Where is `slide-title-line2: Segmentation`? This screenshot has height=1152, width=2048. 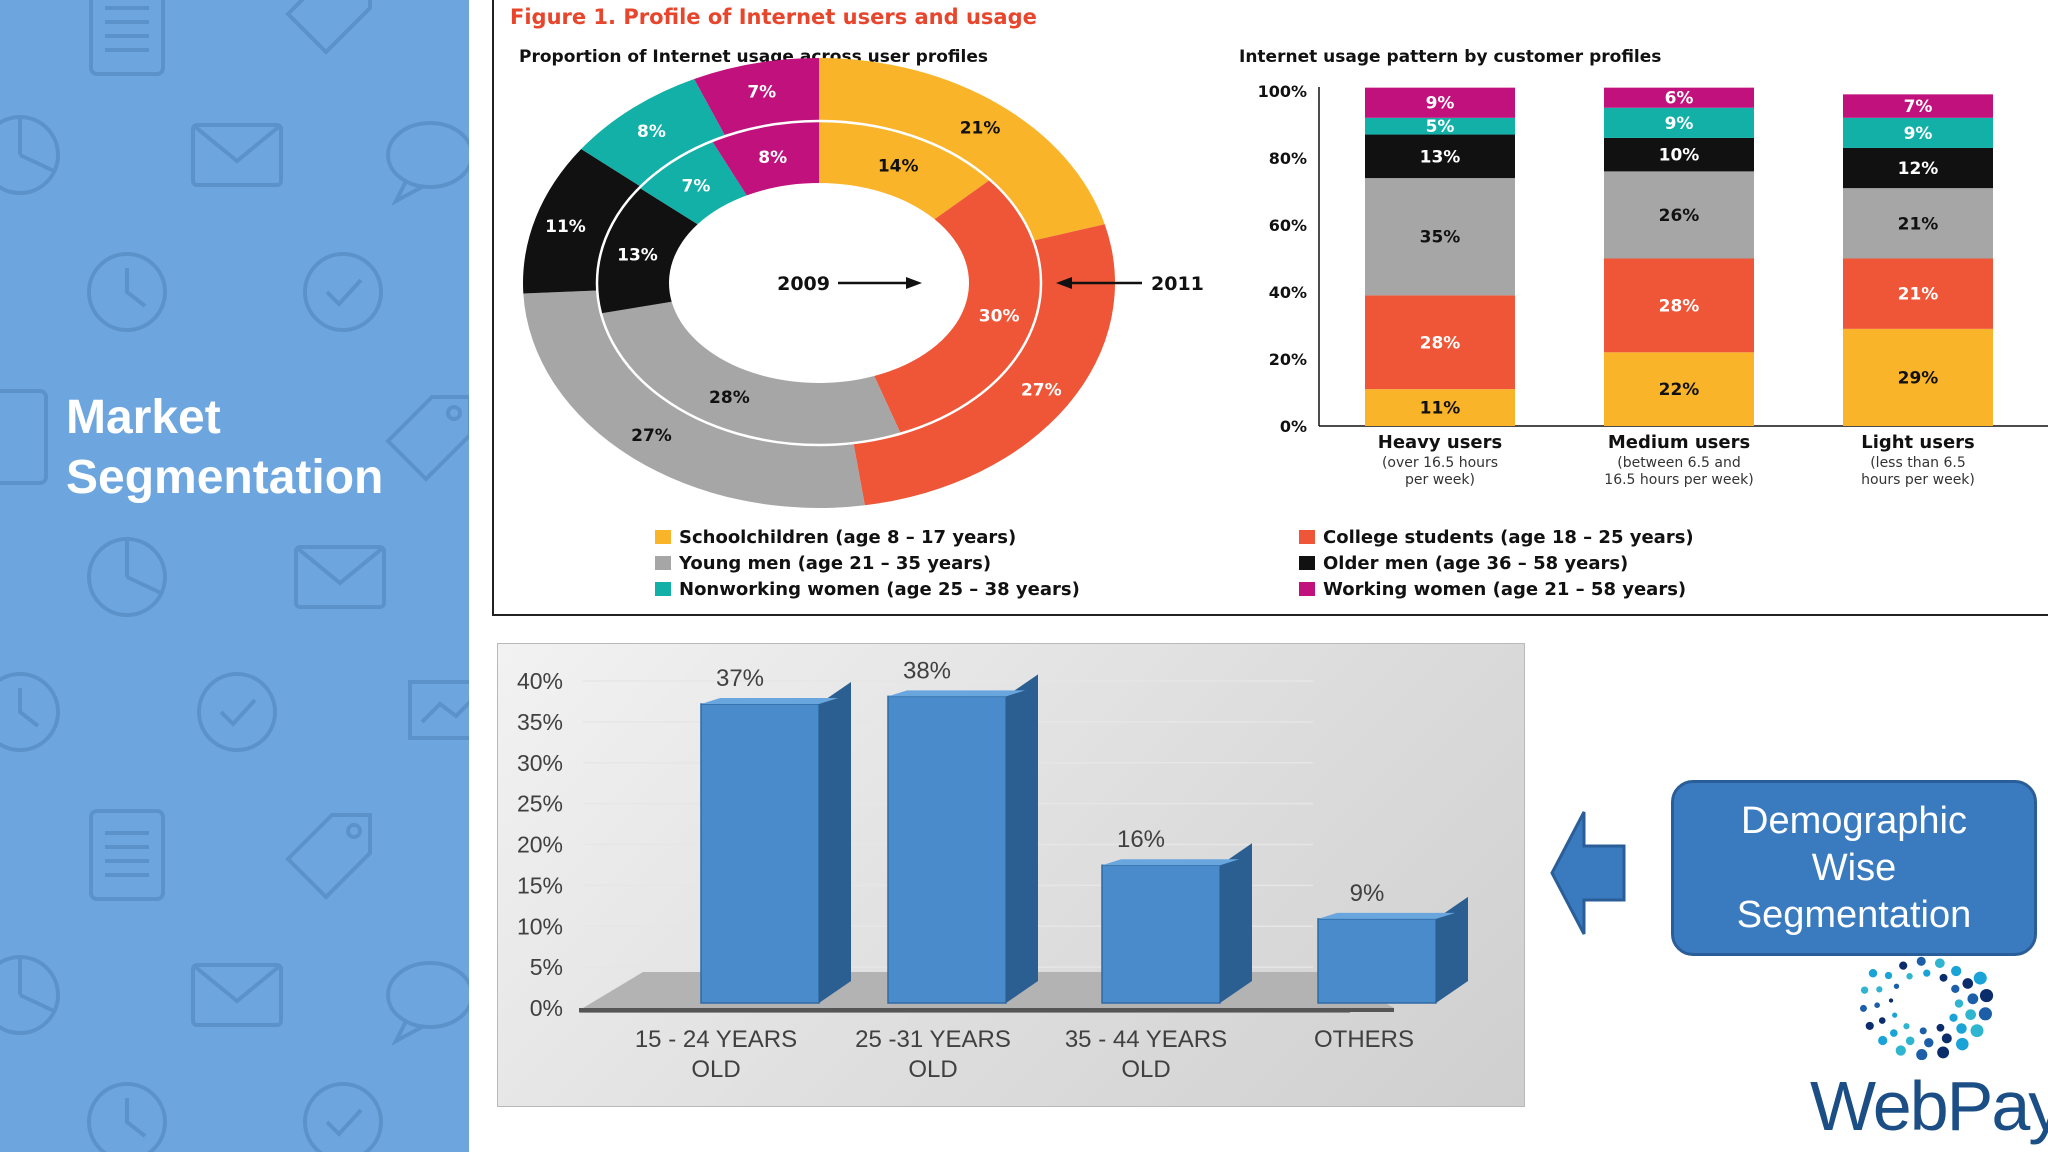 slide-title-line2: Segmentation is located at coordinates (225, 477).